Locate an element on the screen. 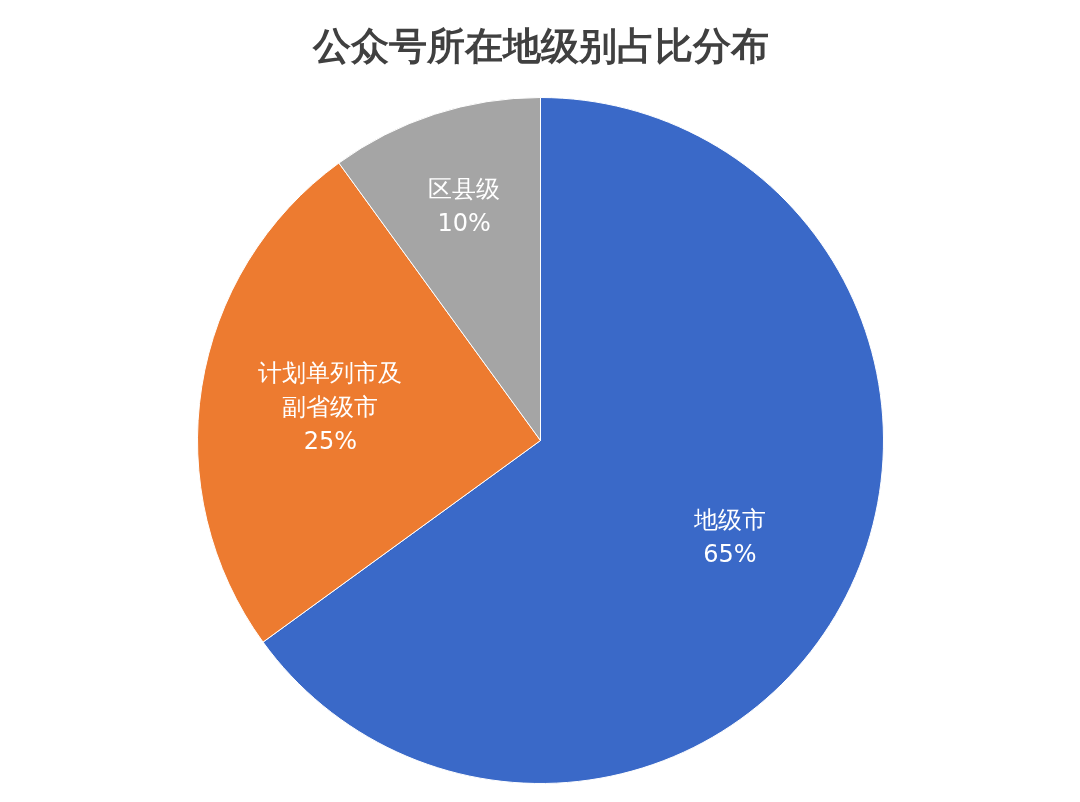 The image size is (1080, 802). slice-label: 区县级 is located at coordinates (464, 188).